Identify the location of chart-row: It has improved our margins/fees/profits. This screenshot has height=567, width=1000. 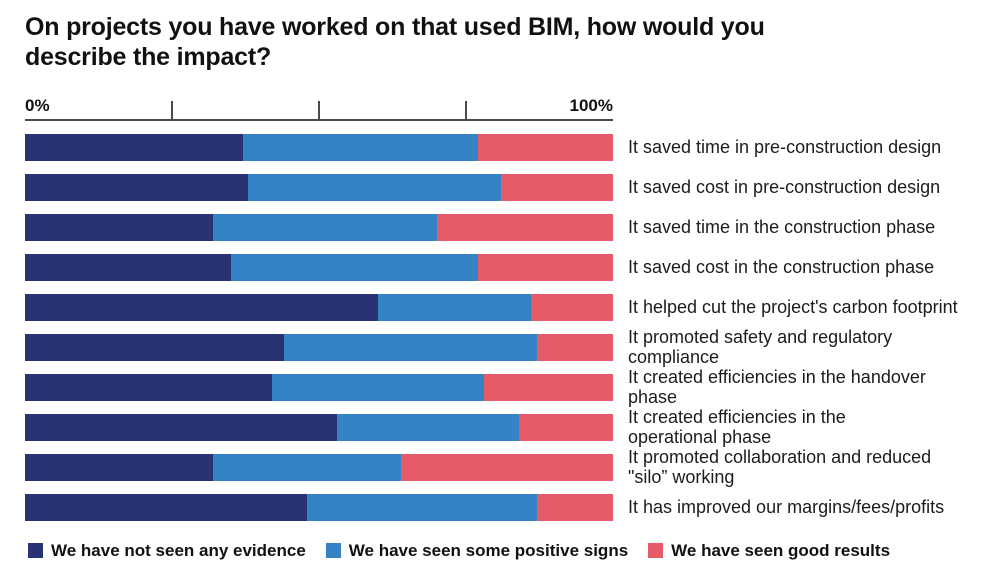
(512, 507).